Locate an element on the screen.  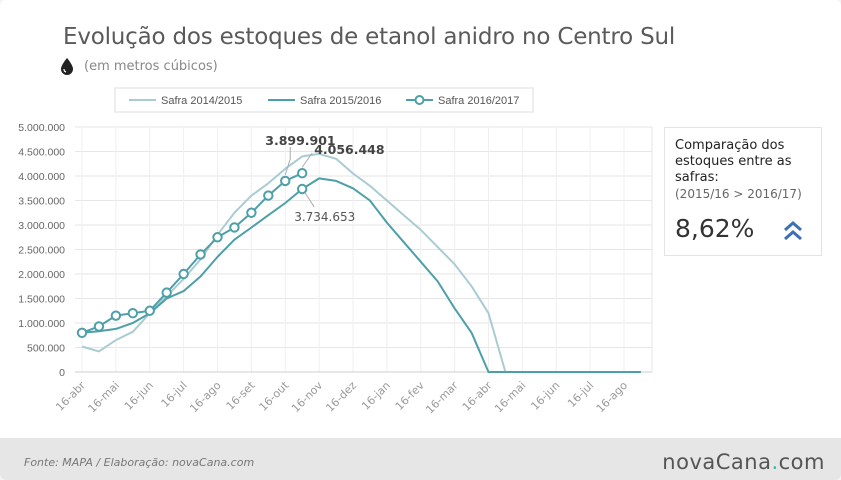
legend-label: Safra 2014/2015 is located at coordinates (201, 101).